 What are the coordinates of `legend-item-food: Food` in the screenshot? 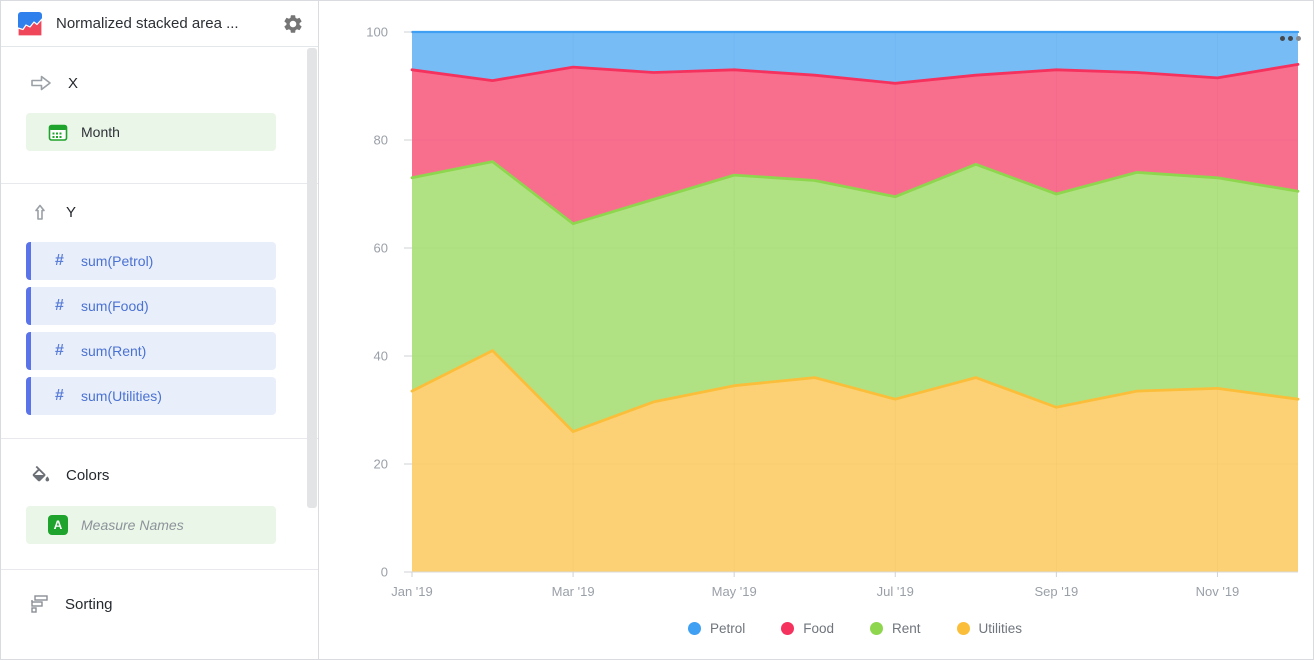 It's located at (807, 628).